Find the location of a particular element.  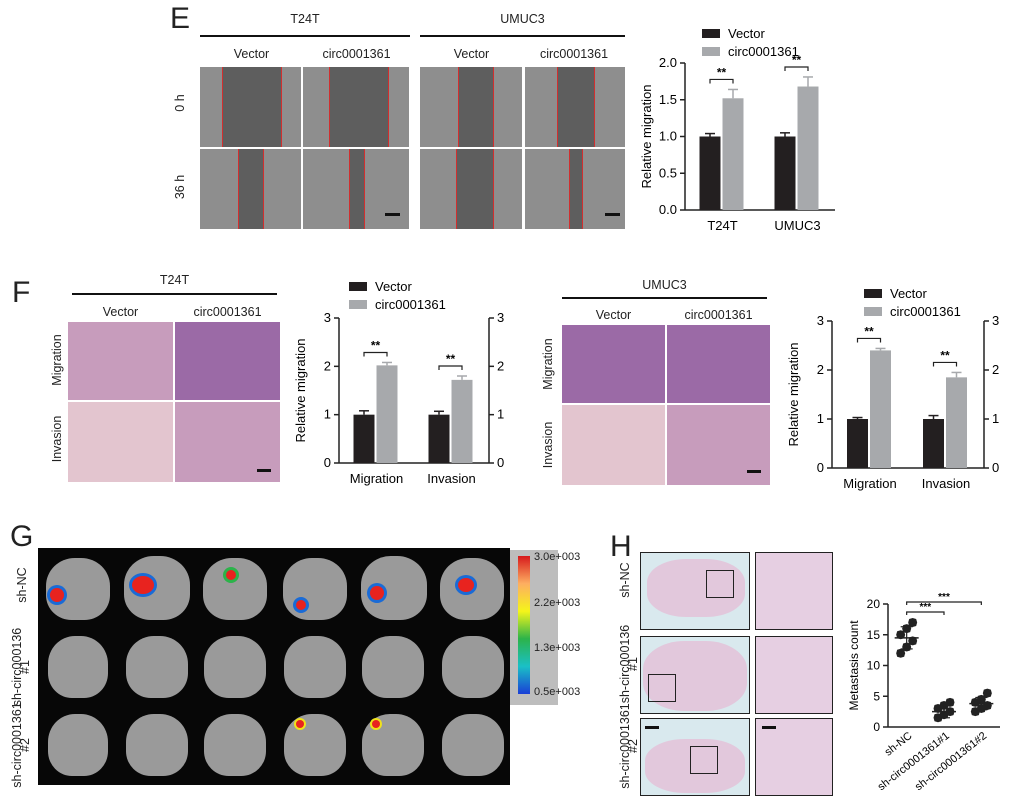

colorbar-tick-2: 2.2e+003 is located at coordinates (557, 603).